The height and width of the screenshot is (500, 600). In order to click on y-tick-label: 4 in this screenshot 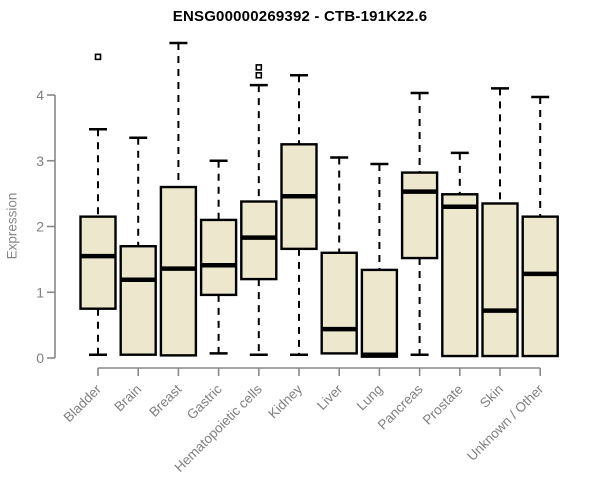, I will do `click(40, 95)`.